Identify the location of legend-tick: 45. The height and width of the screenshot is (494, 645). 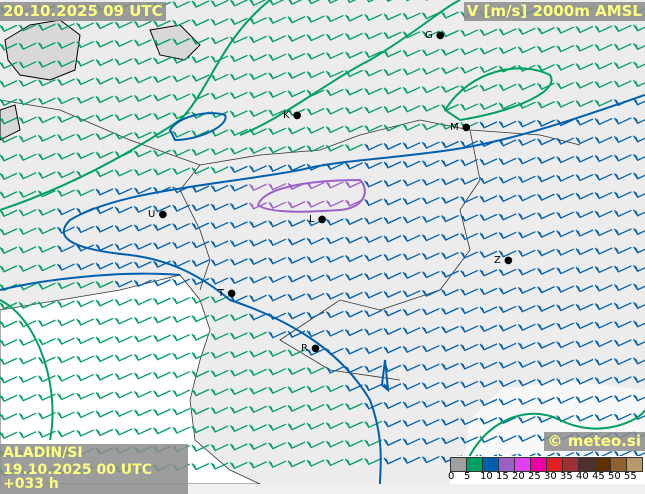
(598, 476).